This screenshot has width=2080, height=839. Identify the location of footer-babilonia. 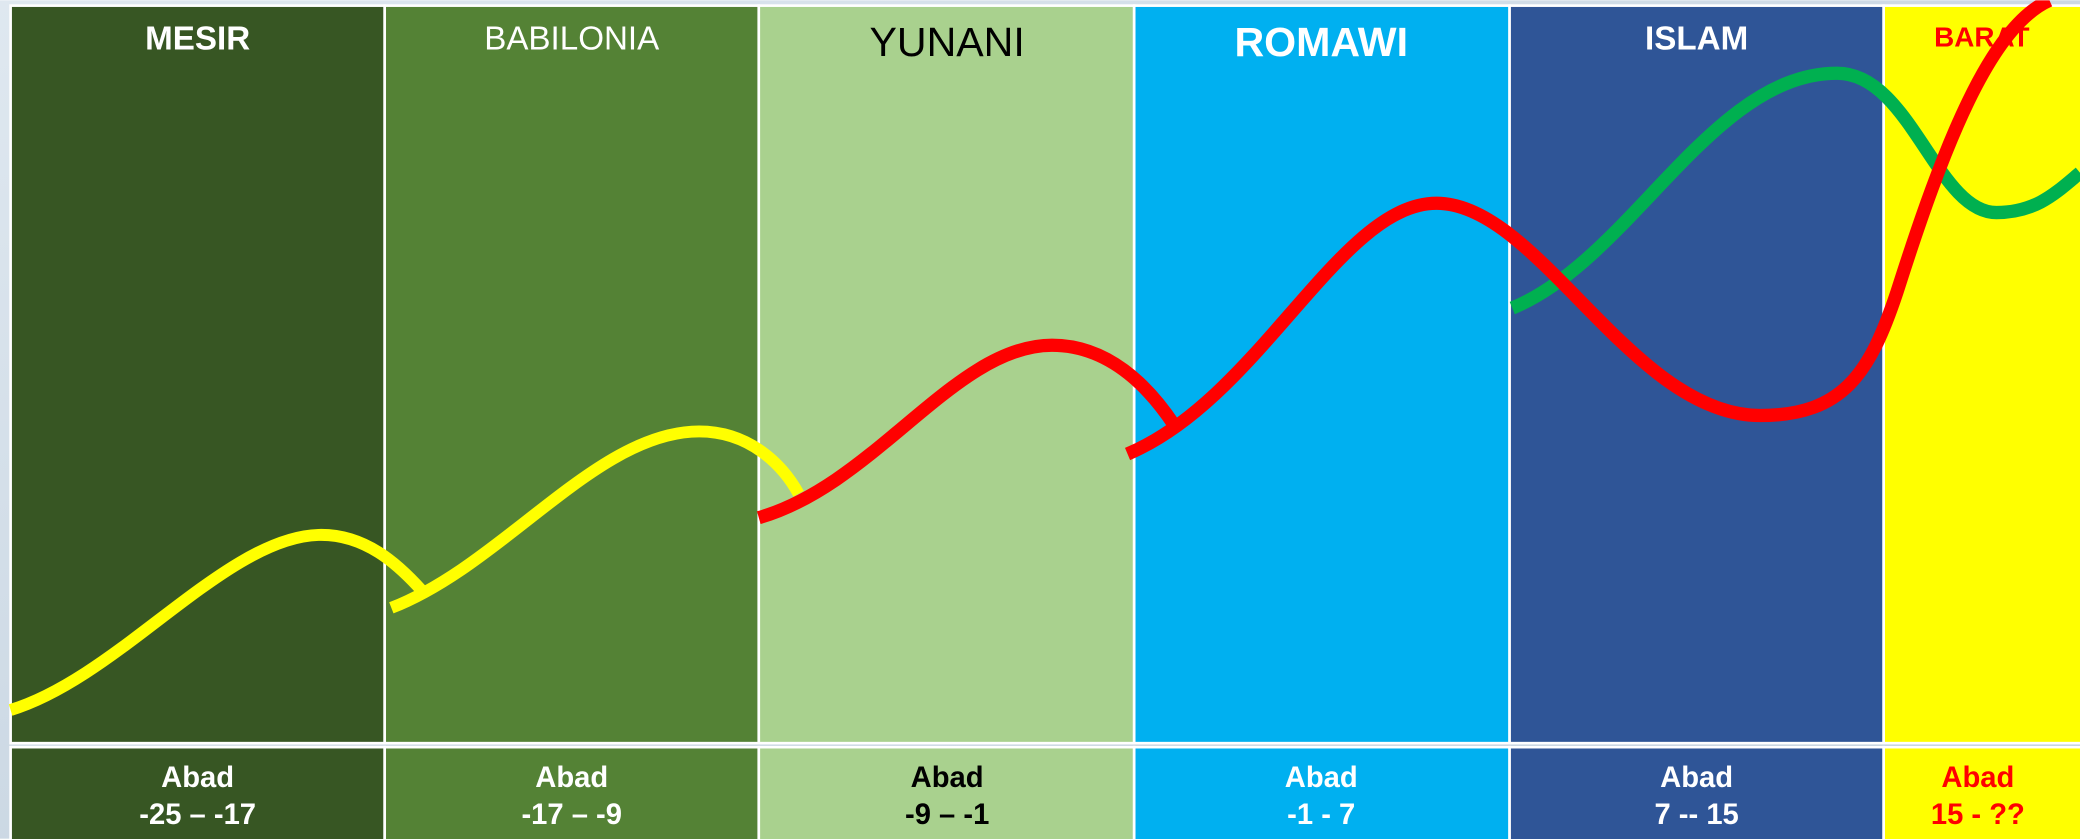
(572, 792).